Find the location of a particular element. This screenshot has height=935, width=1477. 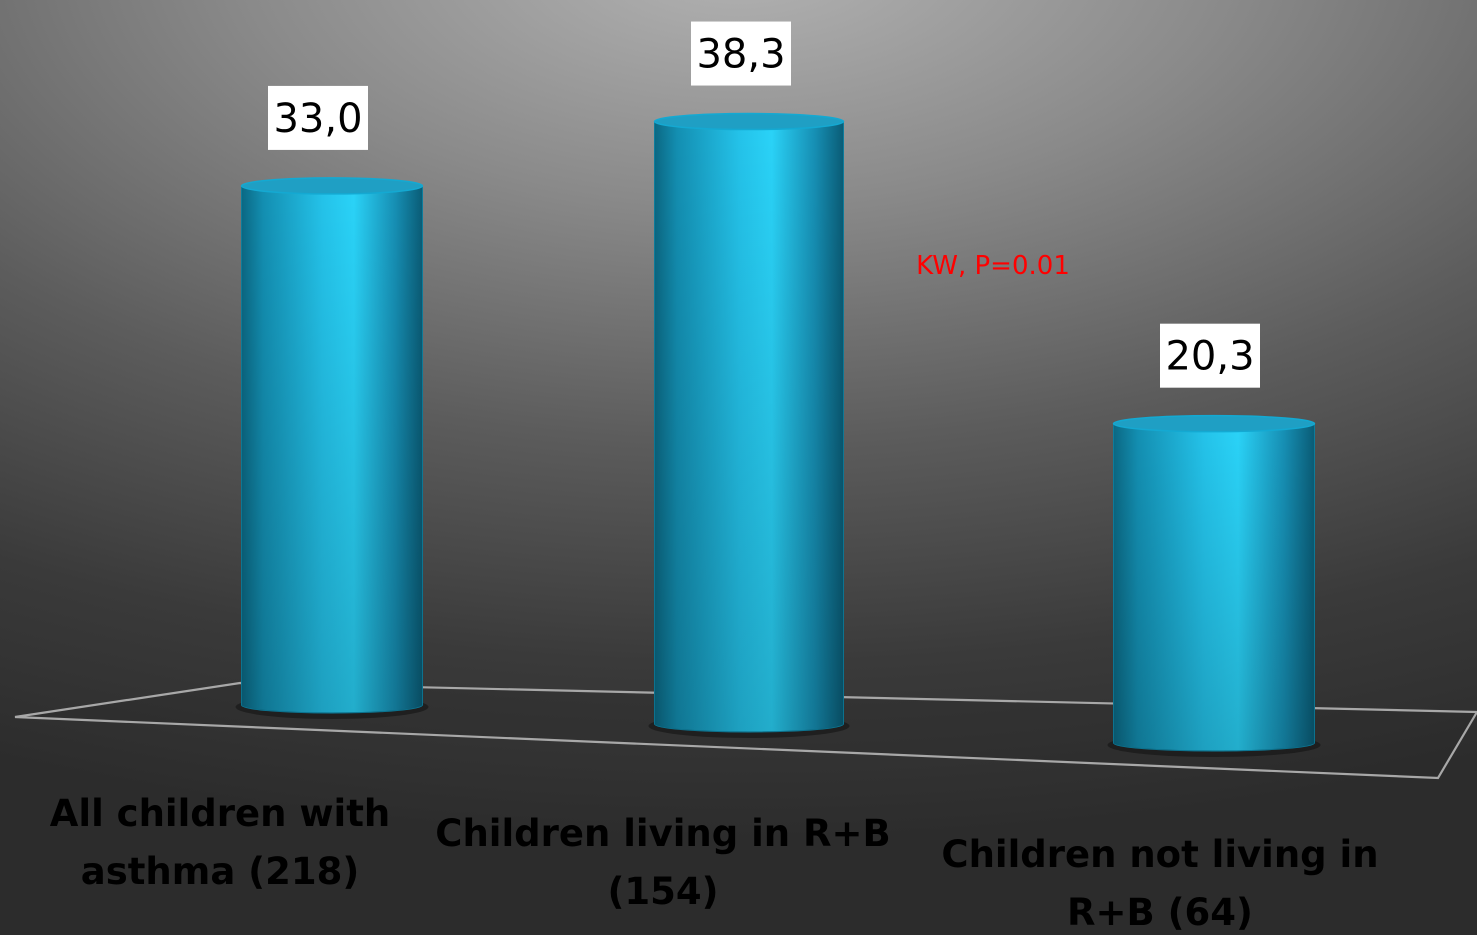

data-label-text: 38,3 is located at coordinates (740, 55).